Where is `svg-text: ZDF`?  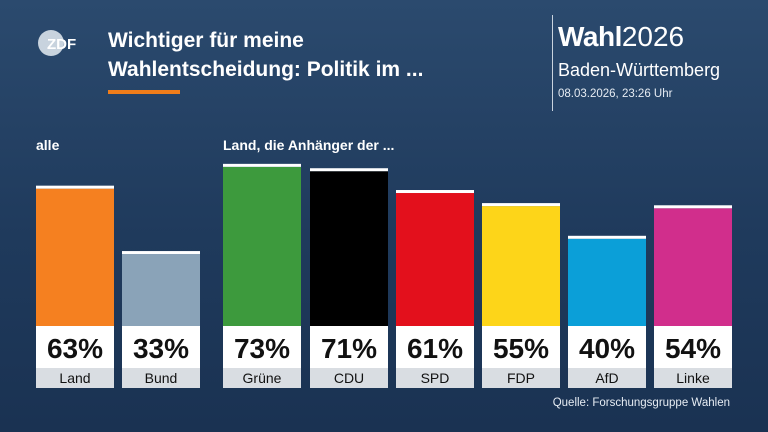 svg-text: ZDF is located at coordinates (61, 44).